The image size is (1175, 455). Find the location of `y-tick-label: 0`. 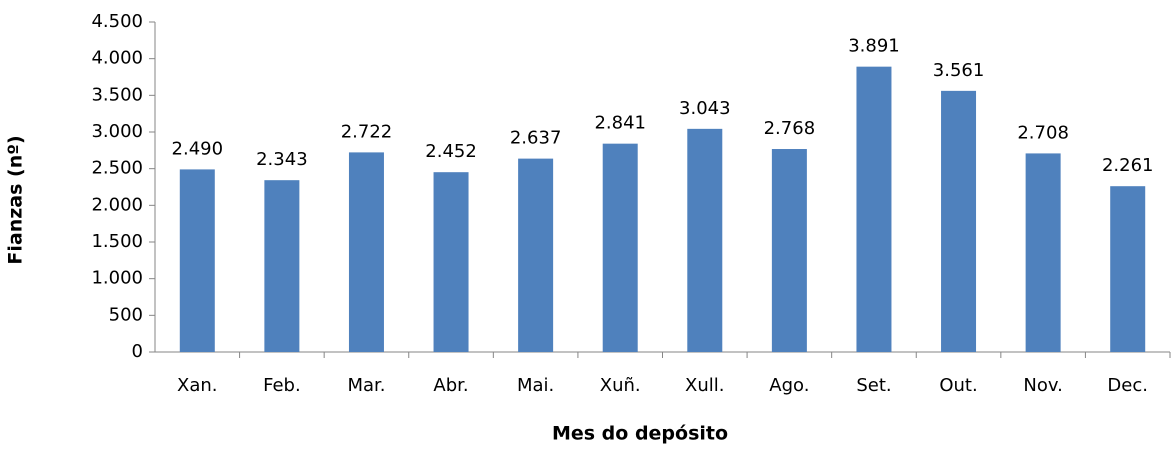

y-tick-label: 0 is located at coordinates (137, 351).